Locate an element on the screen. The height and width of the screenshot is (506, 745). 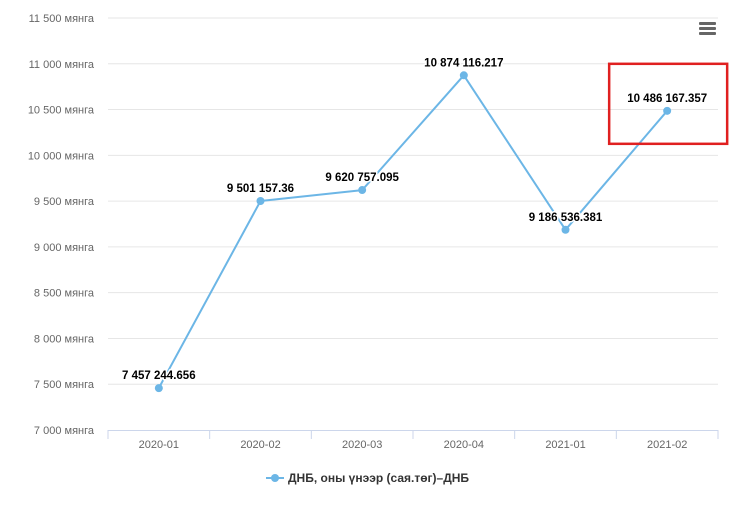
x-tick-label: 2021-02 is located at coordinates (667, 445).